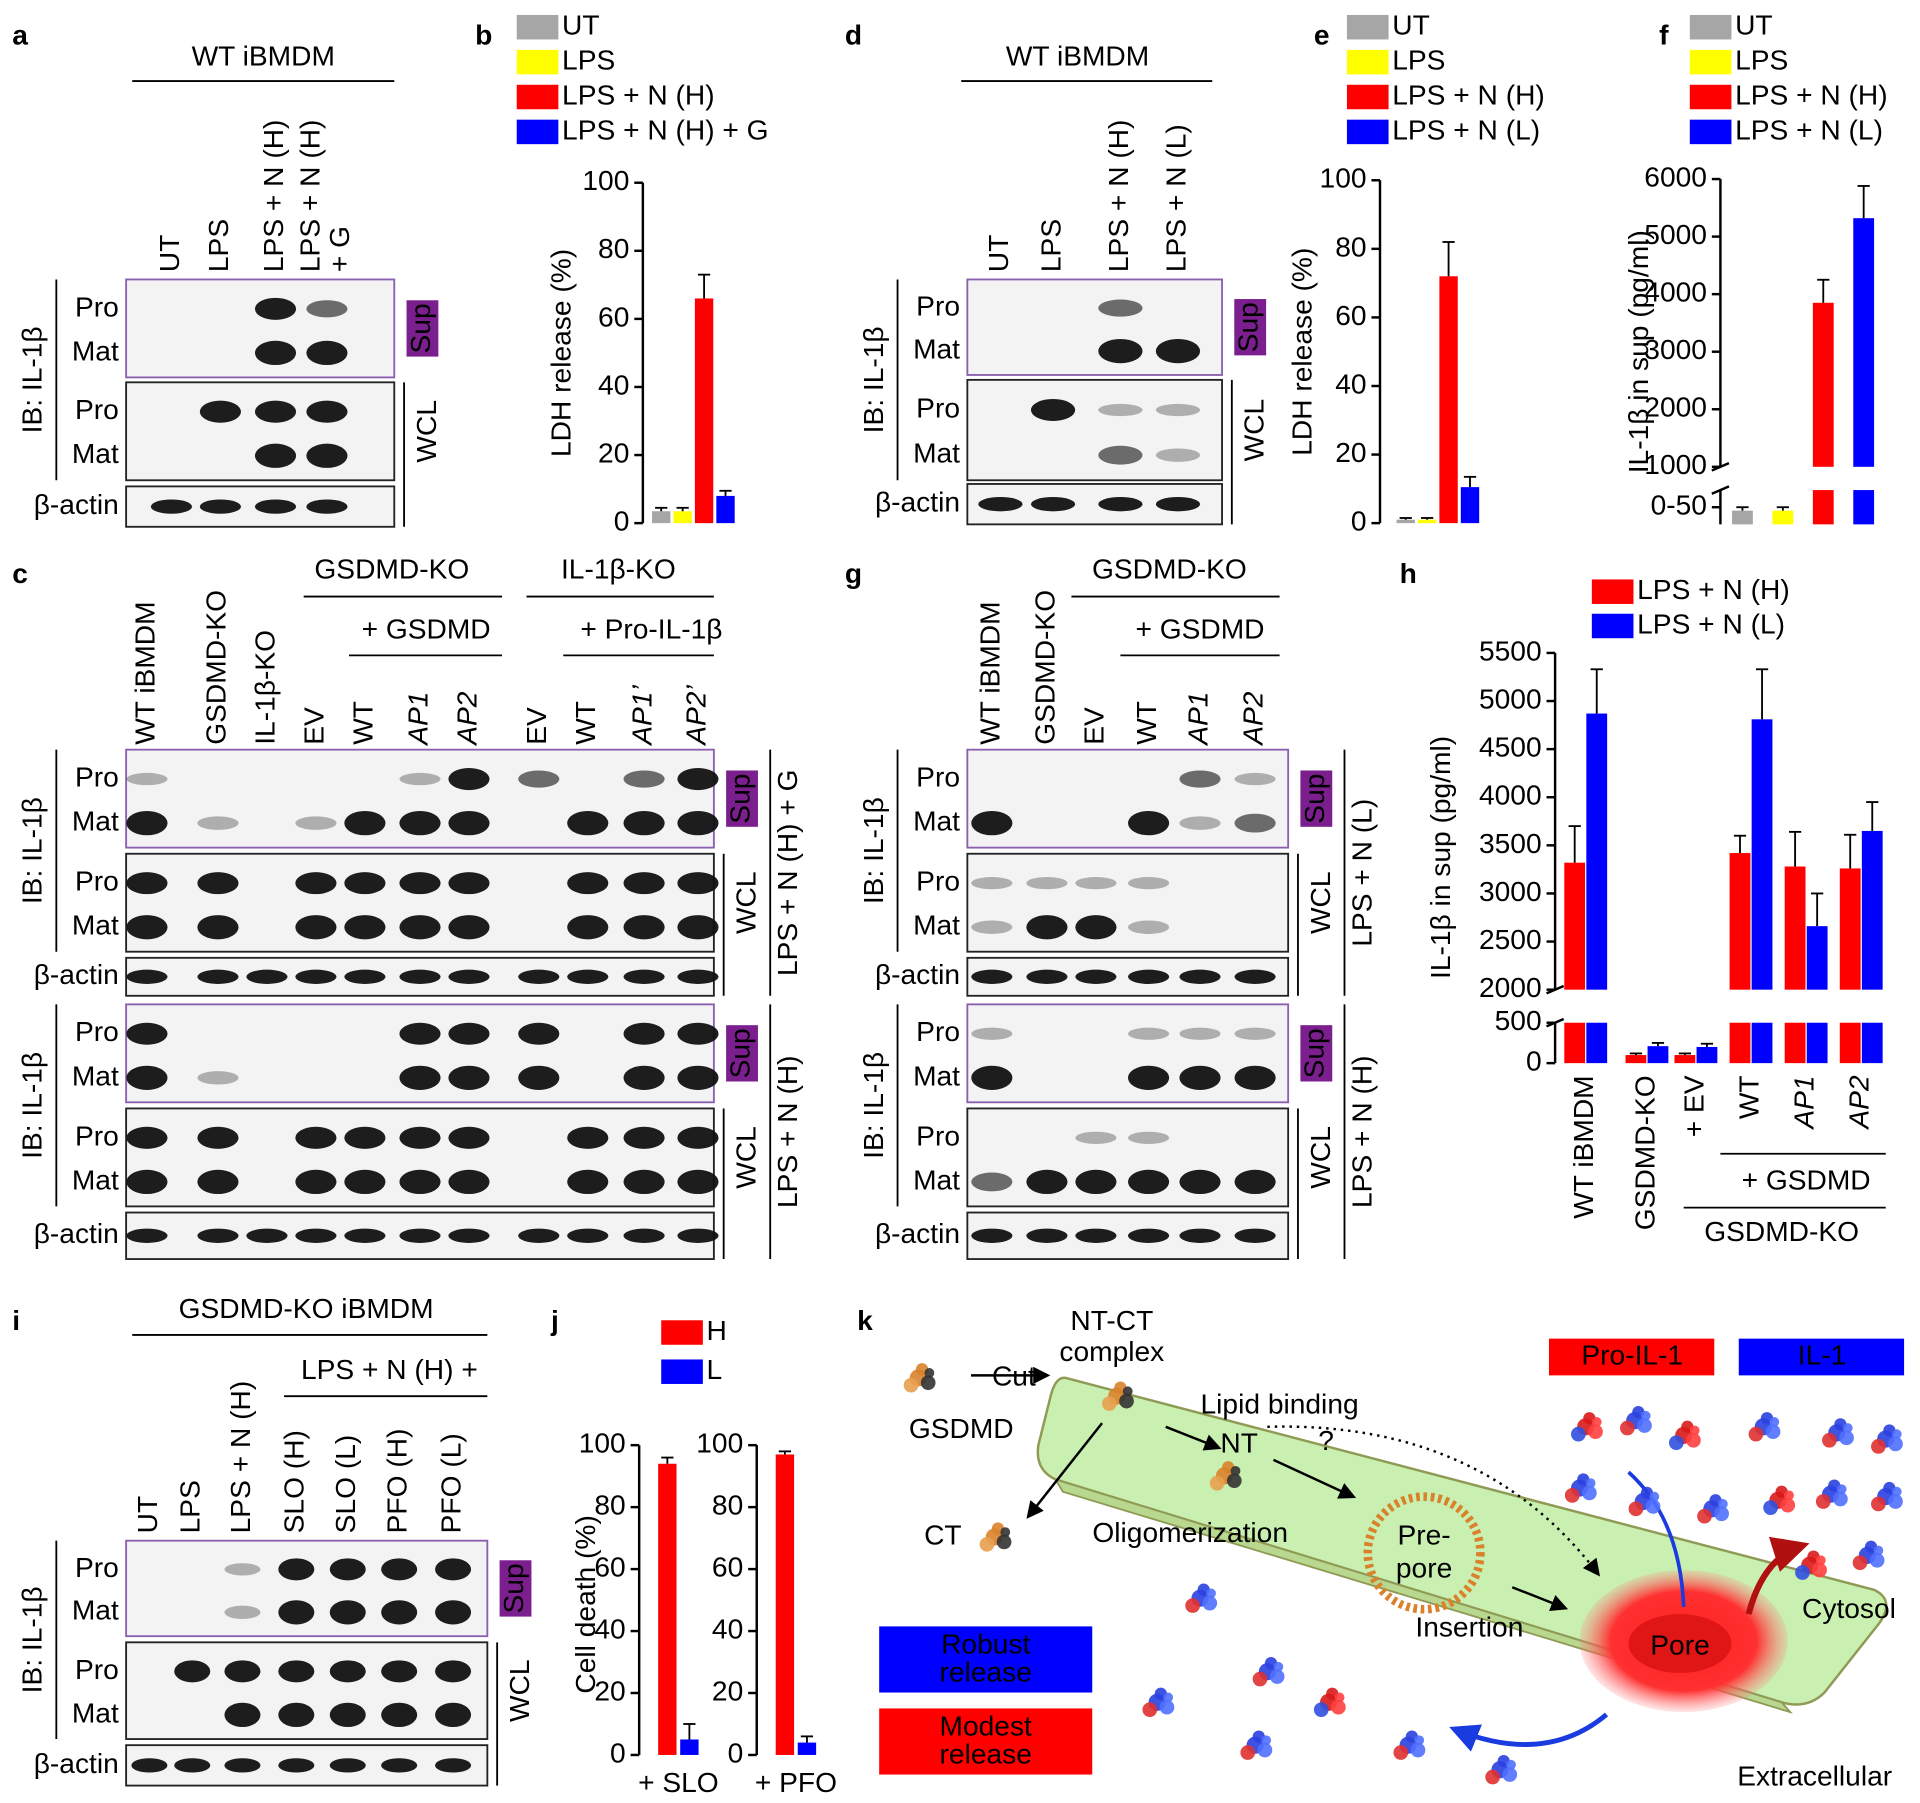 Image resolution: width=1920 pixels, height=1803 pixels. I want to click on pore-hole, so click(1680, 1643).